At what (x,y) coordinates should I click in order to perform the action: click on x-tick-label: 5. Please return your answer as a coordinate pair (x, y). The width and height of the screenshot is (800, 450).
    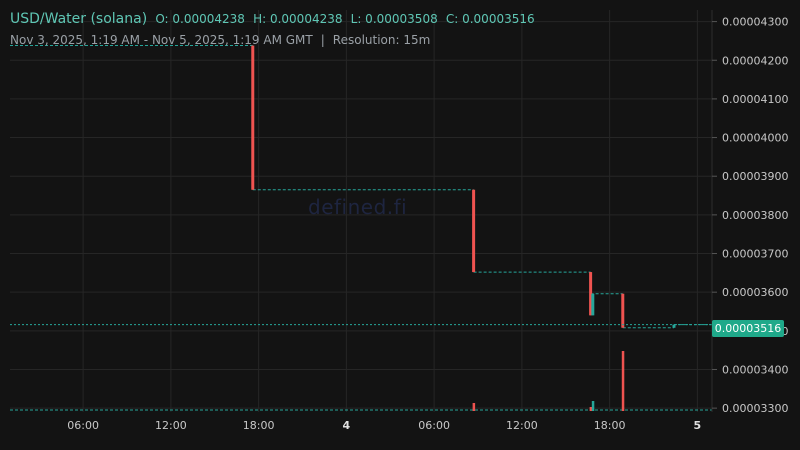
    Looking at the image, I should click on (698, 425).